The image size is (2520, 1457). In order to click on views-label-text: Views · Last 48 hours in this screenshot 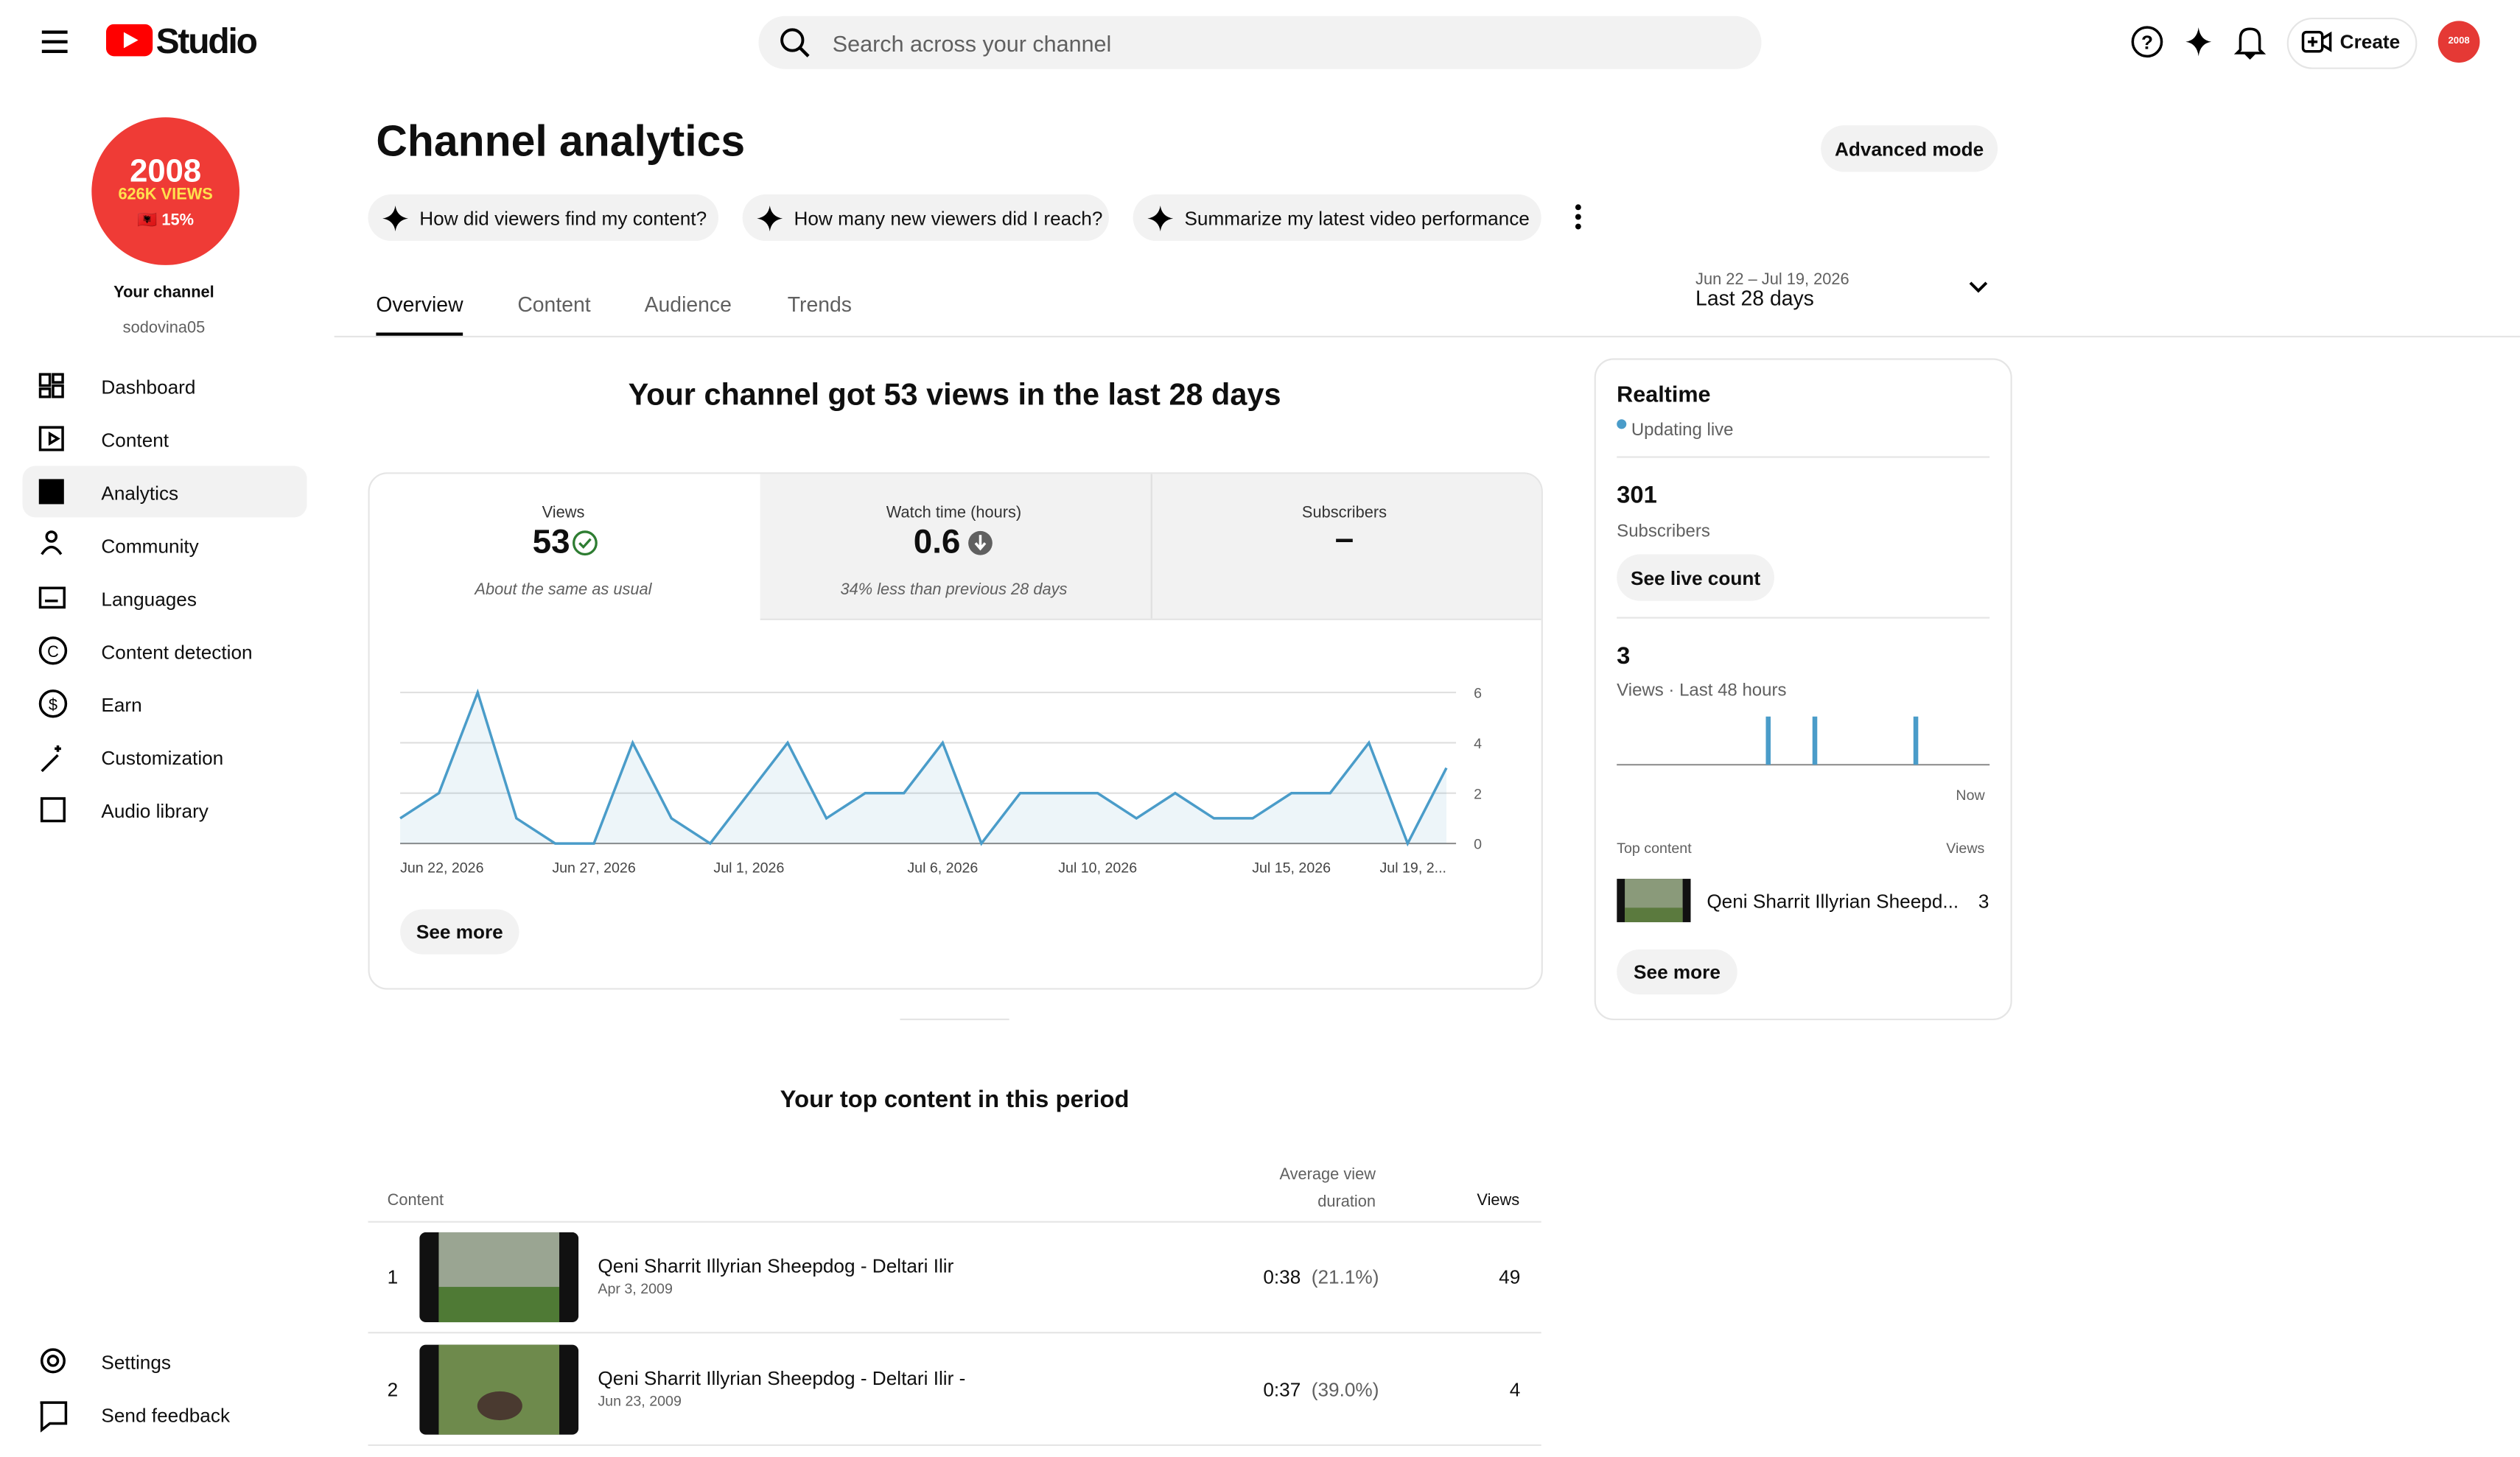, I will do `click(1702, 691)`.